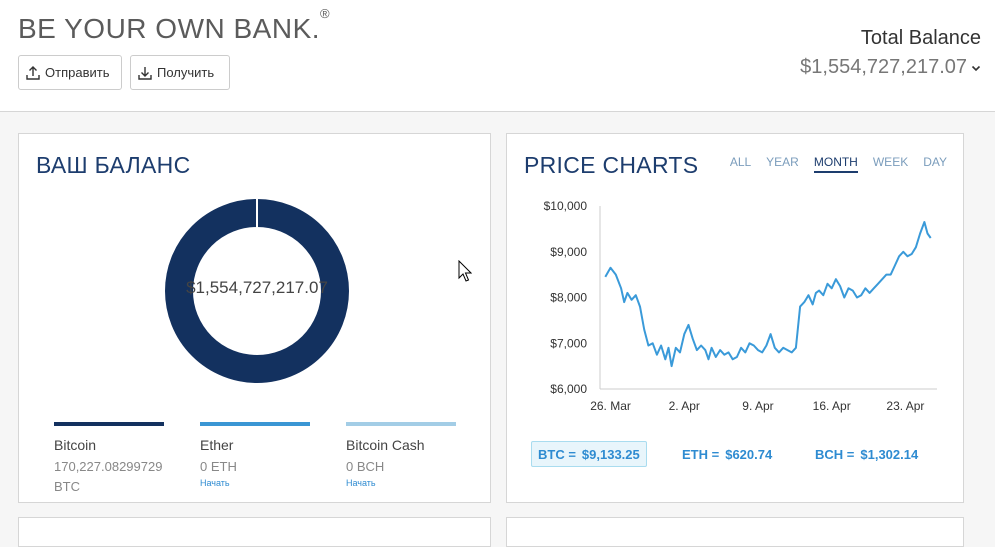 This screenshot has height=547, width=995. Describe the element at coordinates (832, 406) in the screenshot. I see `x-tick-label: 16. Apr` at that location.